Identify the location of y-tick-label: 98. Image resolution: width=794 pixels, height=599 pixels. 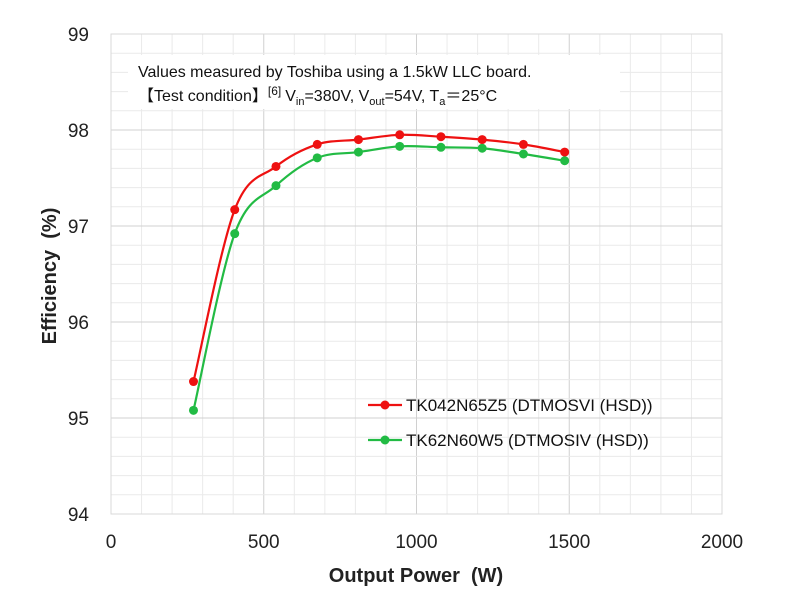
(78, 131).